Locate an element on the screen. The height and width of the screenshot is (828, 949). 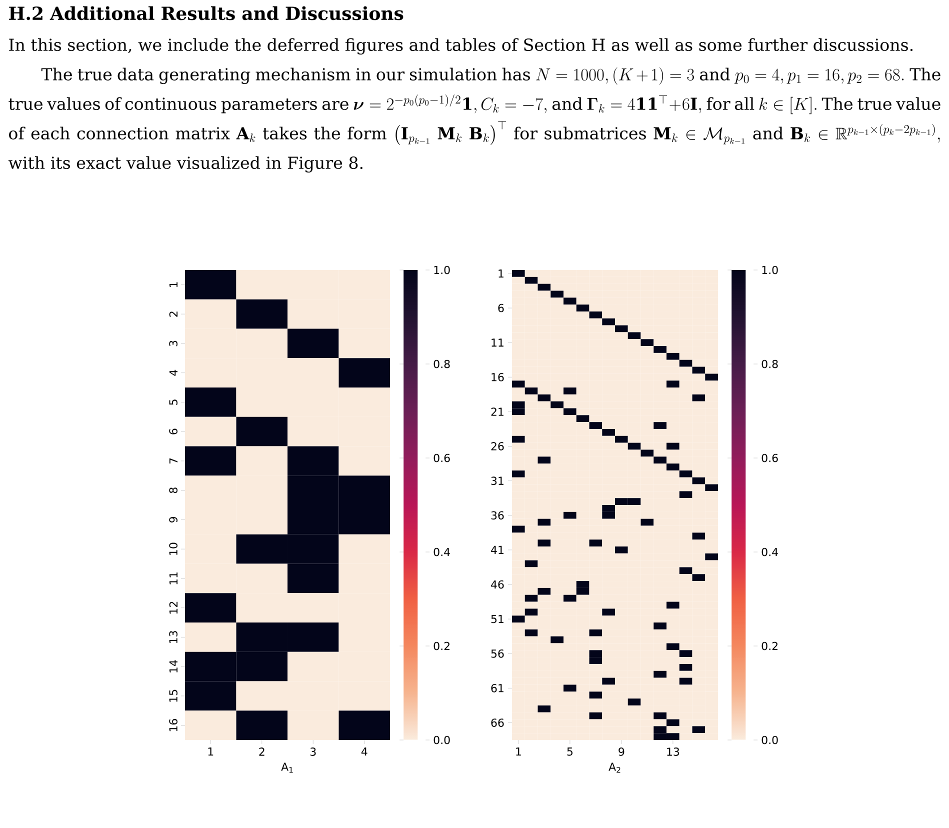
y-tick-label: 36 is located at coordinates (497, 515).